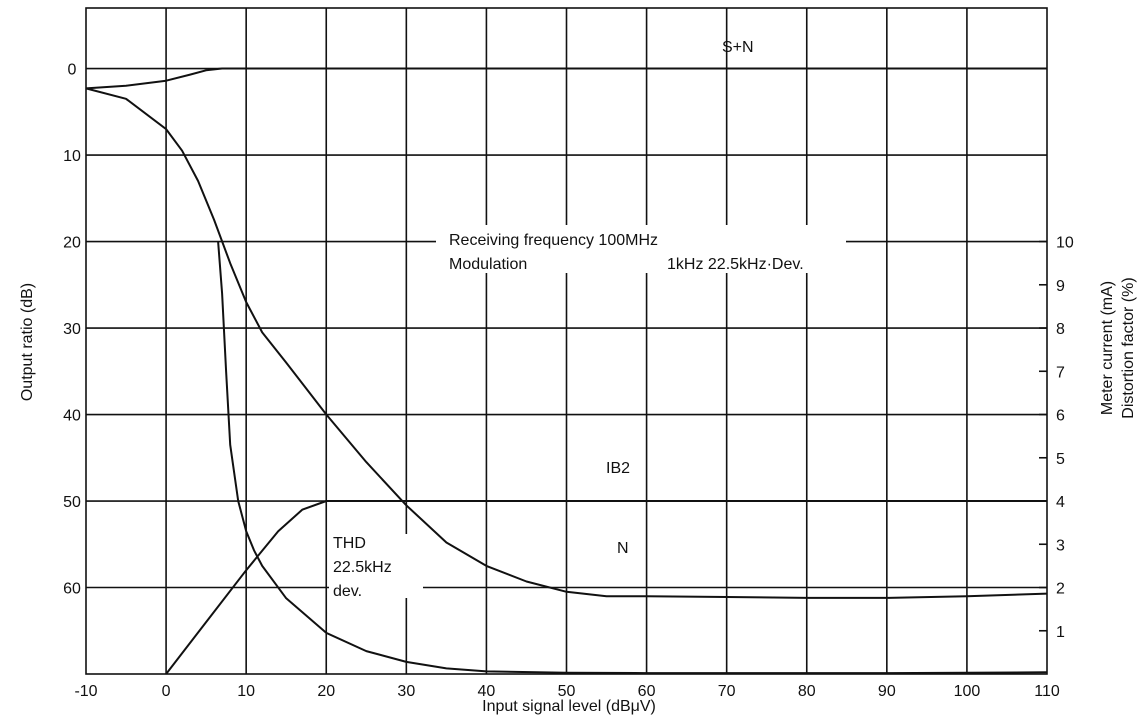  What do you see at coordinates (72, 502) in the screenshot?
I see `y-tick-label: 50` at bounding box center [72, 502].